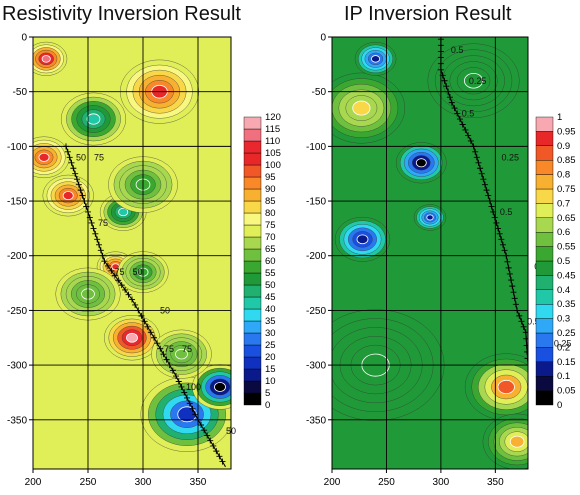 The image size is (580, 495). What do you see at coordinates (270, 189) in the screenshot?
I see `colorbar-tick-label: 90` at bounding box center [270, 189].